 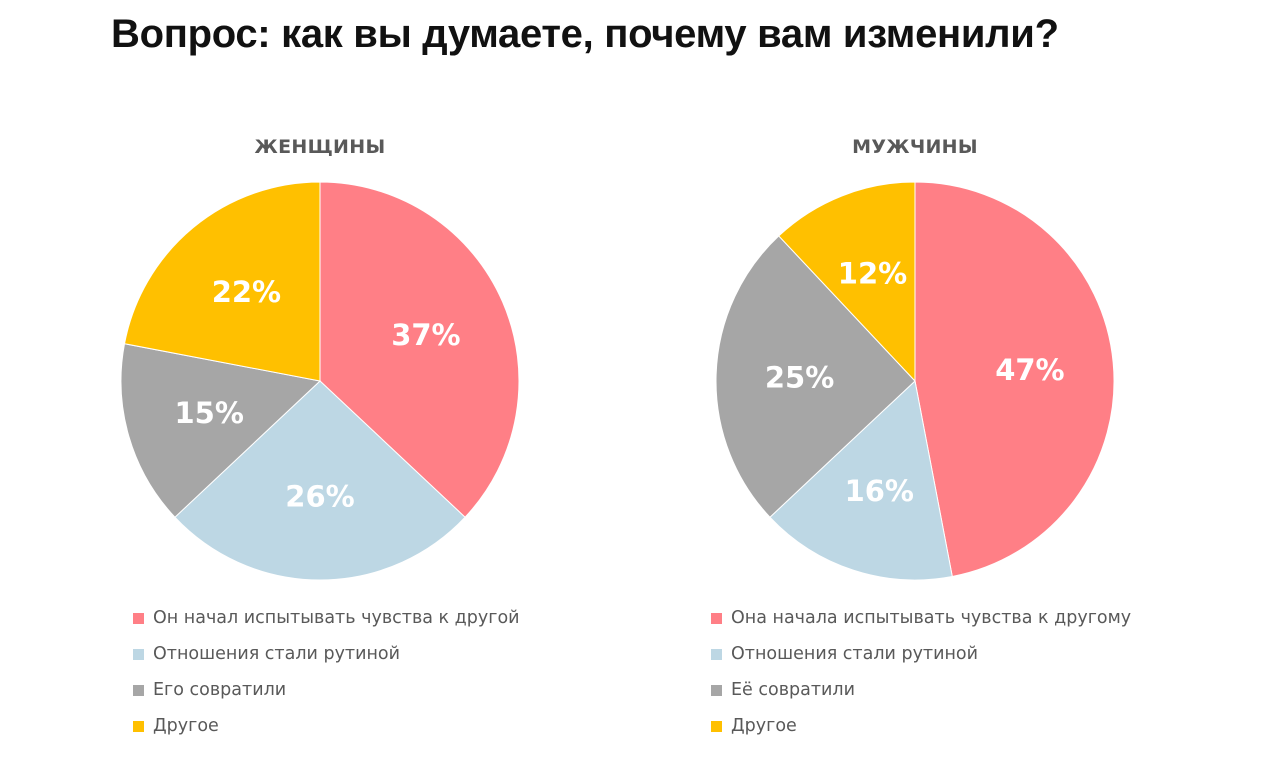 What do you see at coordinates (336, 618) in the screenshot?
I see `legend-label: Он начал испытывать чувства к другой` at bounding box center [336, 618].